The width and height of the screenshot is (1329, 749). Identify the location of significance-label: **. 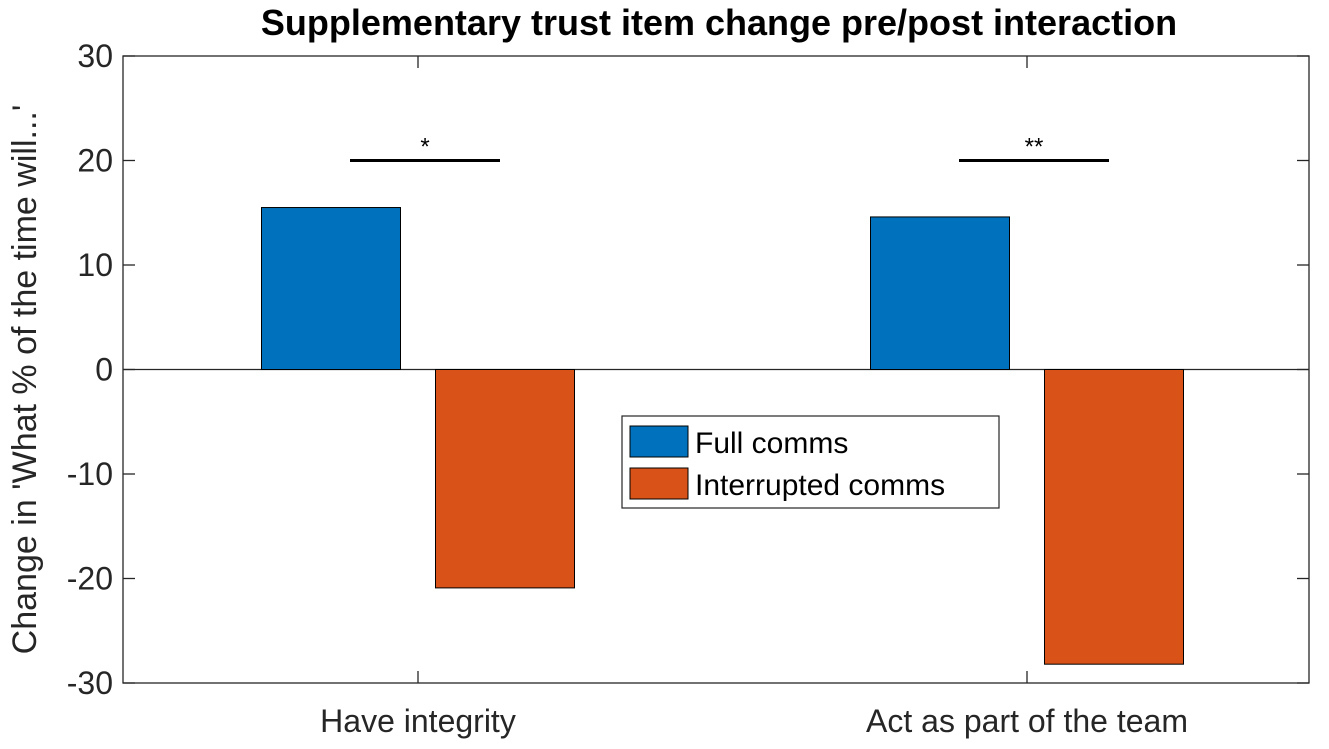
(1034, 147).